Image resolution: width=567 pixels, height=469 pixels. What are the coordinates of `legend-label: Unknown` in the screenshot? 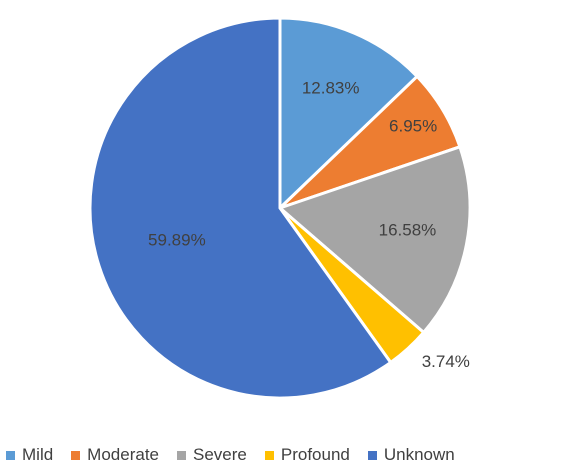 It's located at (419, 454).